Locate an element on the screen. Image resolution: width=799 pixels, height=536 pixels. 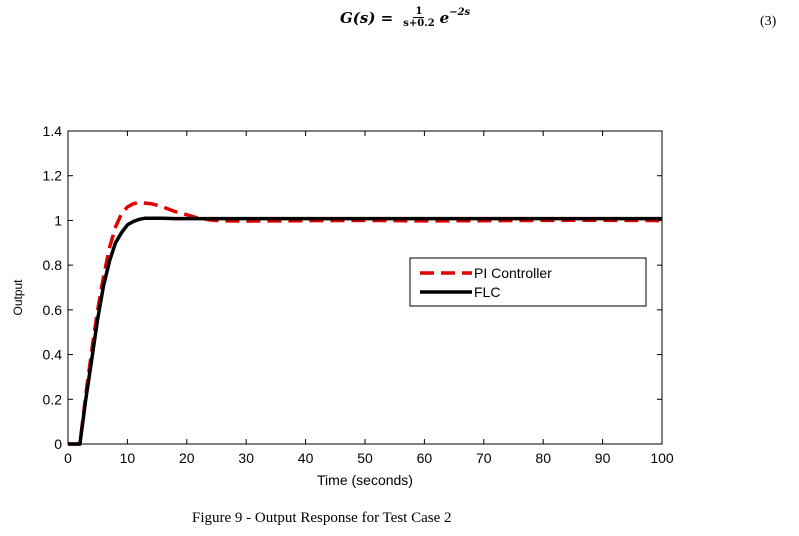
equation-exponential-base: e is located at coordinates (444, 17).